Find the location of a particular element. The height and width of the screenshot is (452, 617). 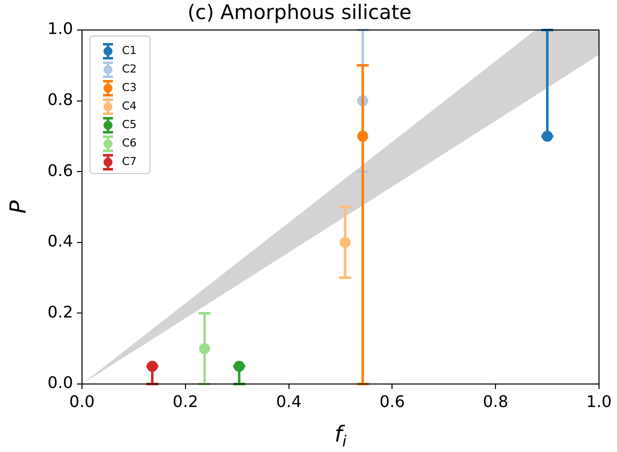

legend-label: C4 is located at coordinates (129, 106).